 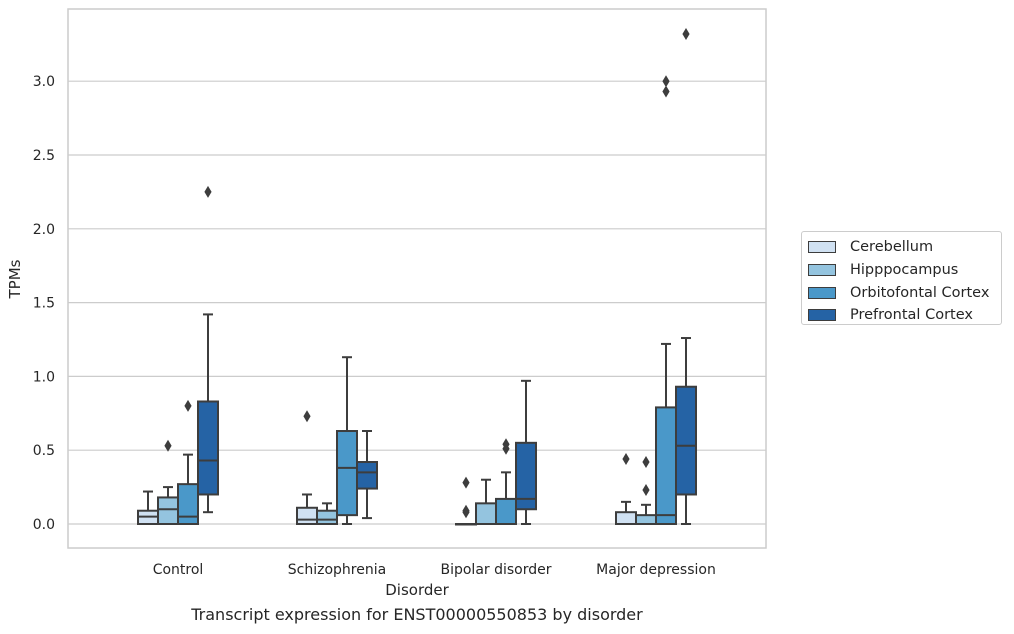 What do you see at coordinates (44, 230) in the screenshot?
I see `y-tick-label: 2.0` at bounding box center [44, 230].